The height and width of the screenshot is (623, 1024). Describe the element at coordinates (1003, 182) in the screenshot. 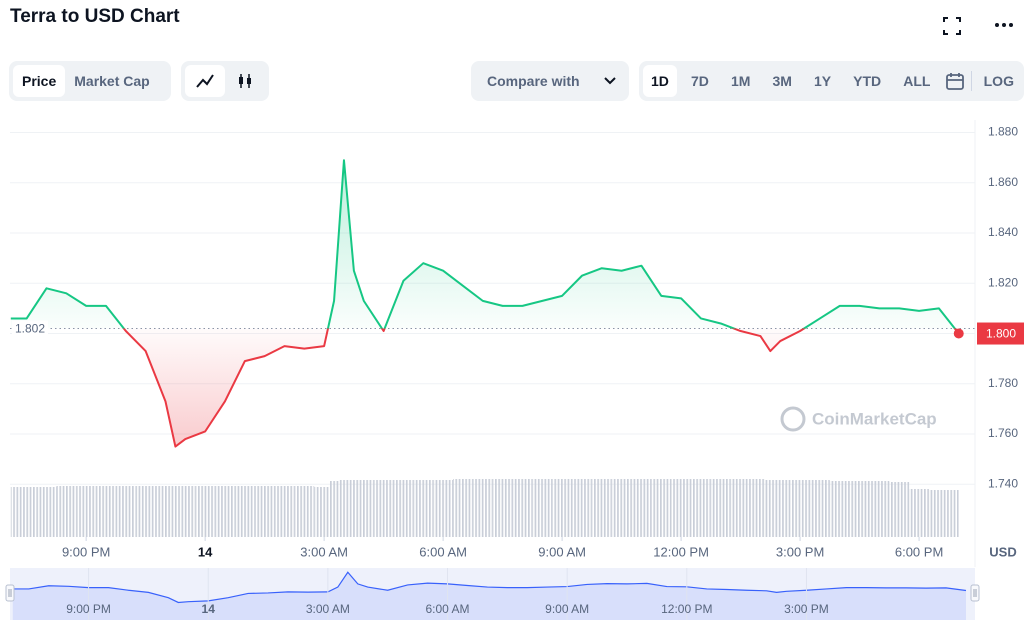

I see `y-tick-label: 1.860` at that location.